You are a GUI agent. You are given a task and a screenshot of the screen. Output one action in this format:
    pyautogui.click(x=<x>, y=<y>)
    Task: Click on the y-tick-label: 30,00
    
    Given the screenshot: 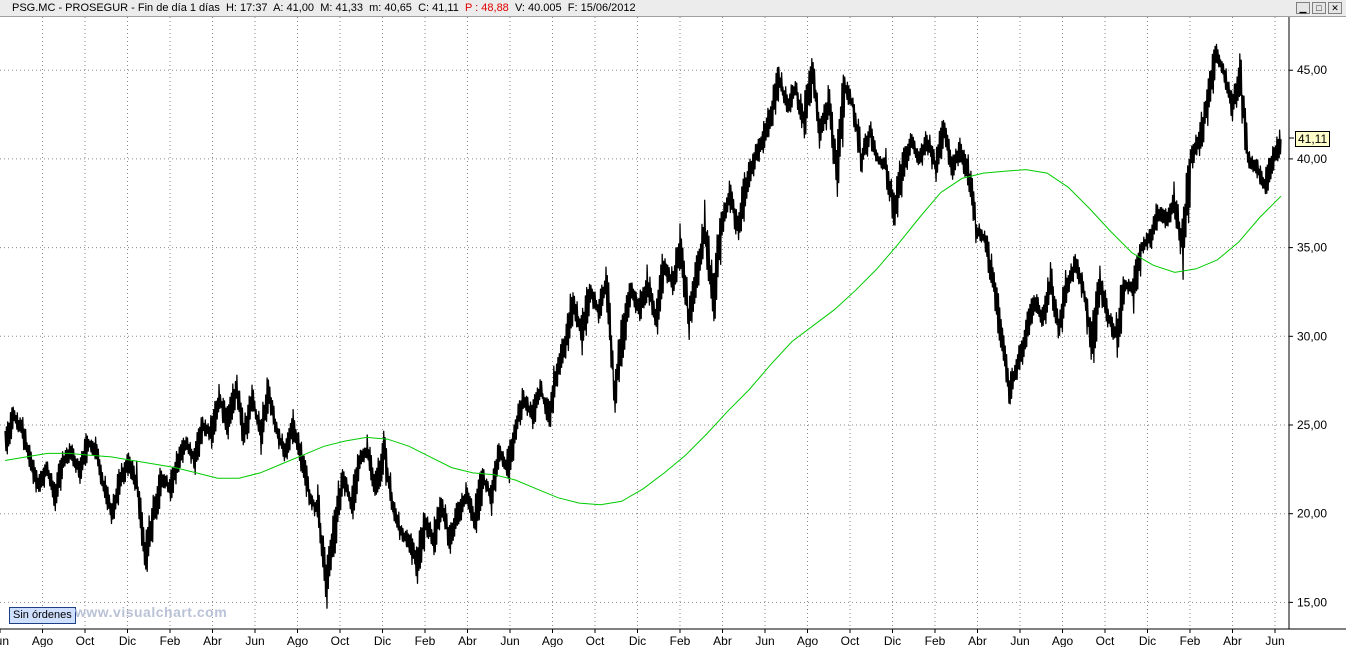 What is the action you would take?
    pyautogui.click(x=1312, y=336)
    